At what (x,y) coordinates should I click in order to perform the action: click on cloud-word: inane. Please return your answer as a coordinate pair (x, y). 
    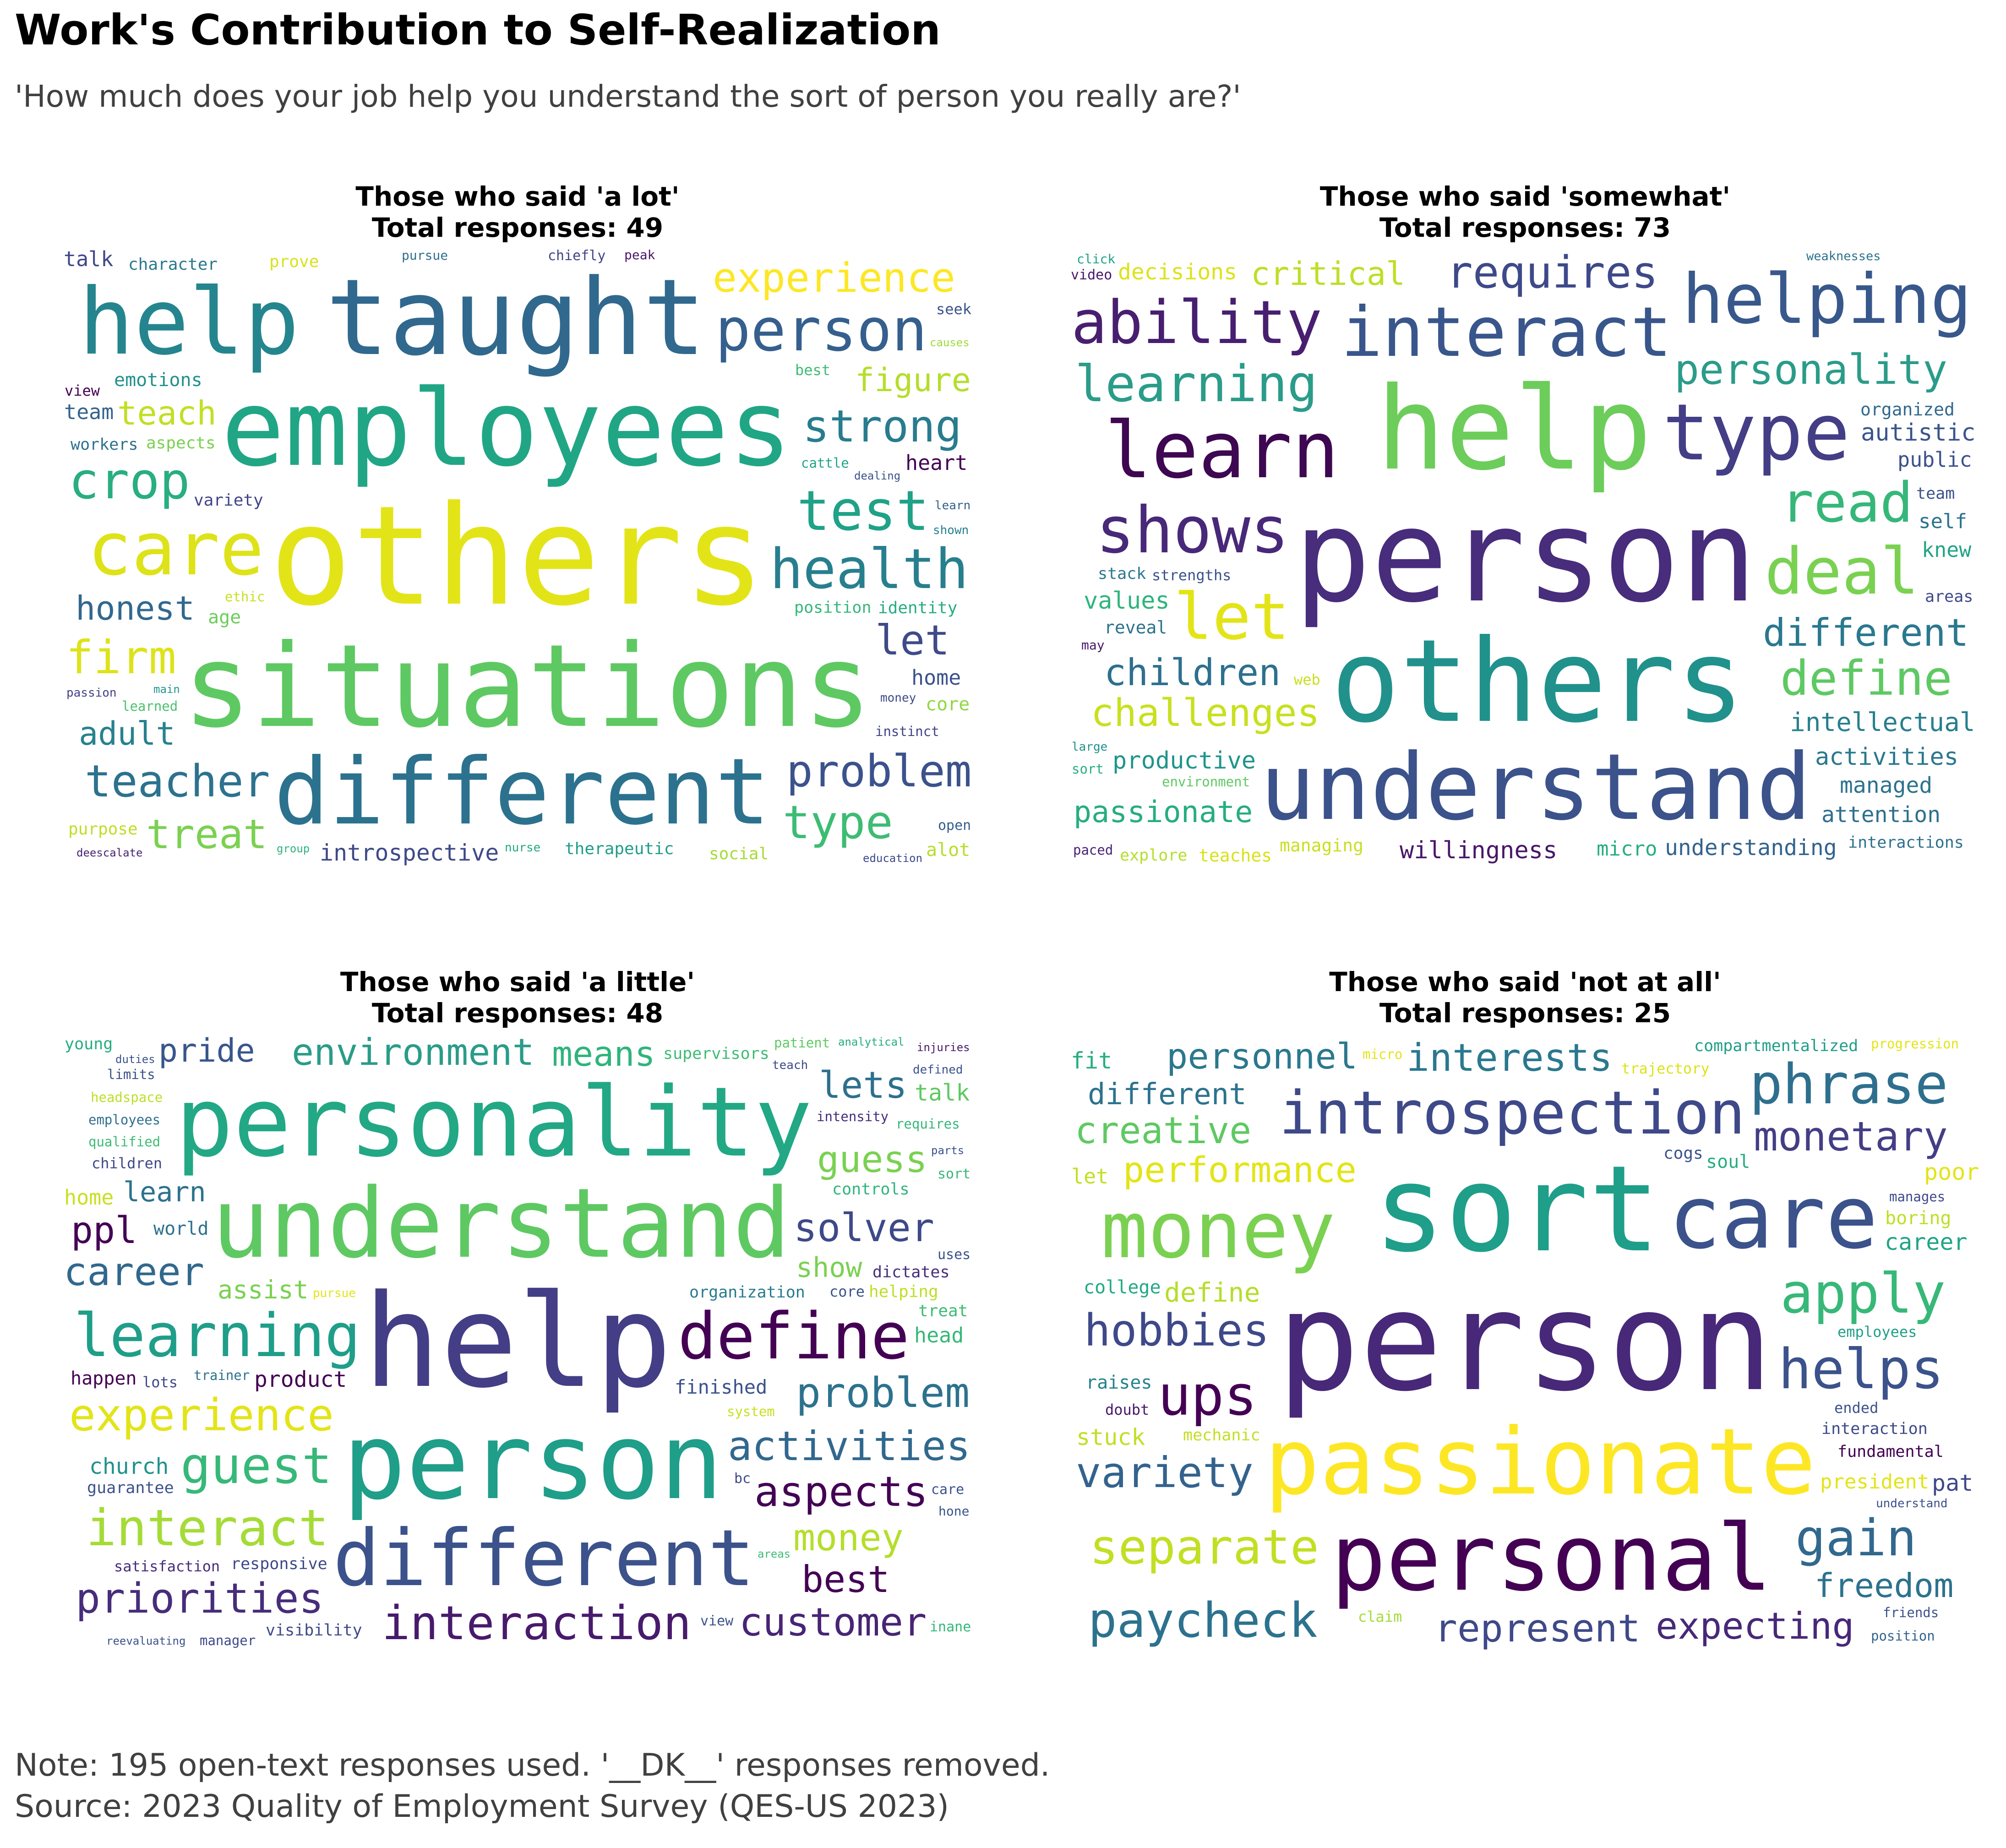
    Looking at the image, I should click on (951, 1627).